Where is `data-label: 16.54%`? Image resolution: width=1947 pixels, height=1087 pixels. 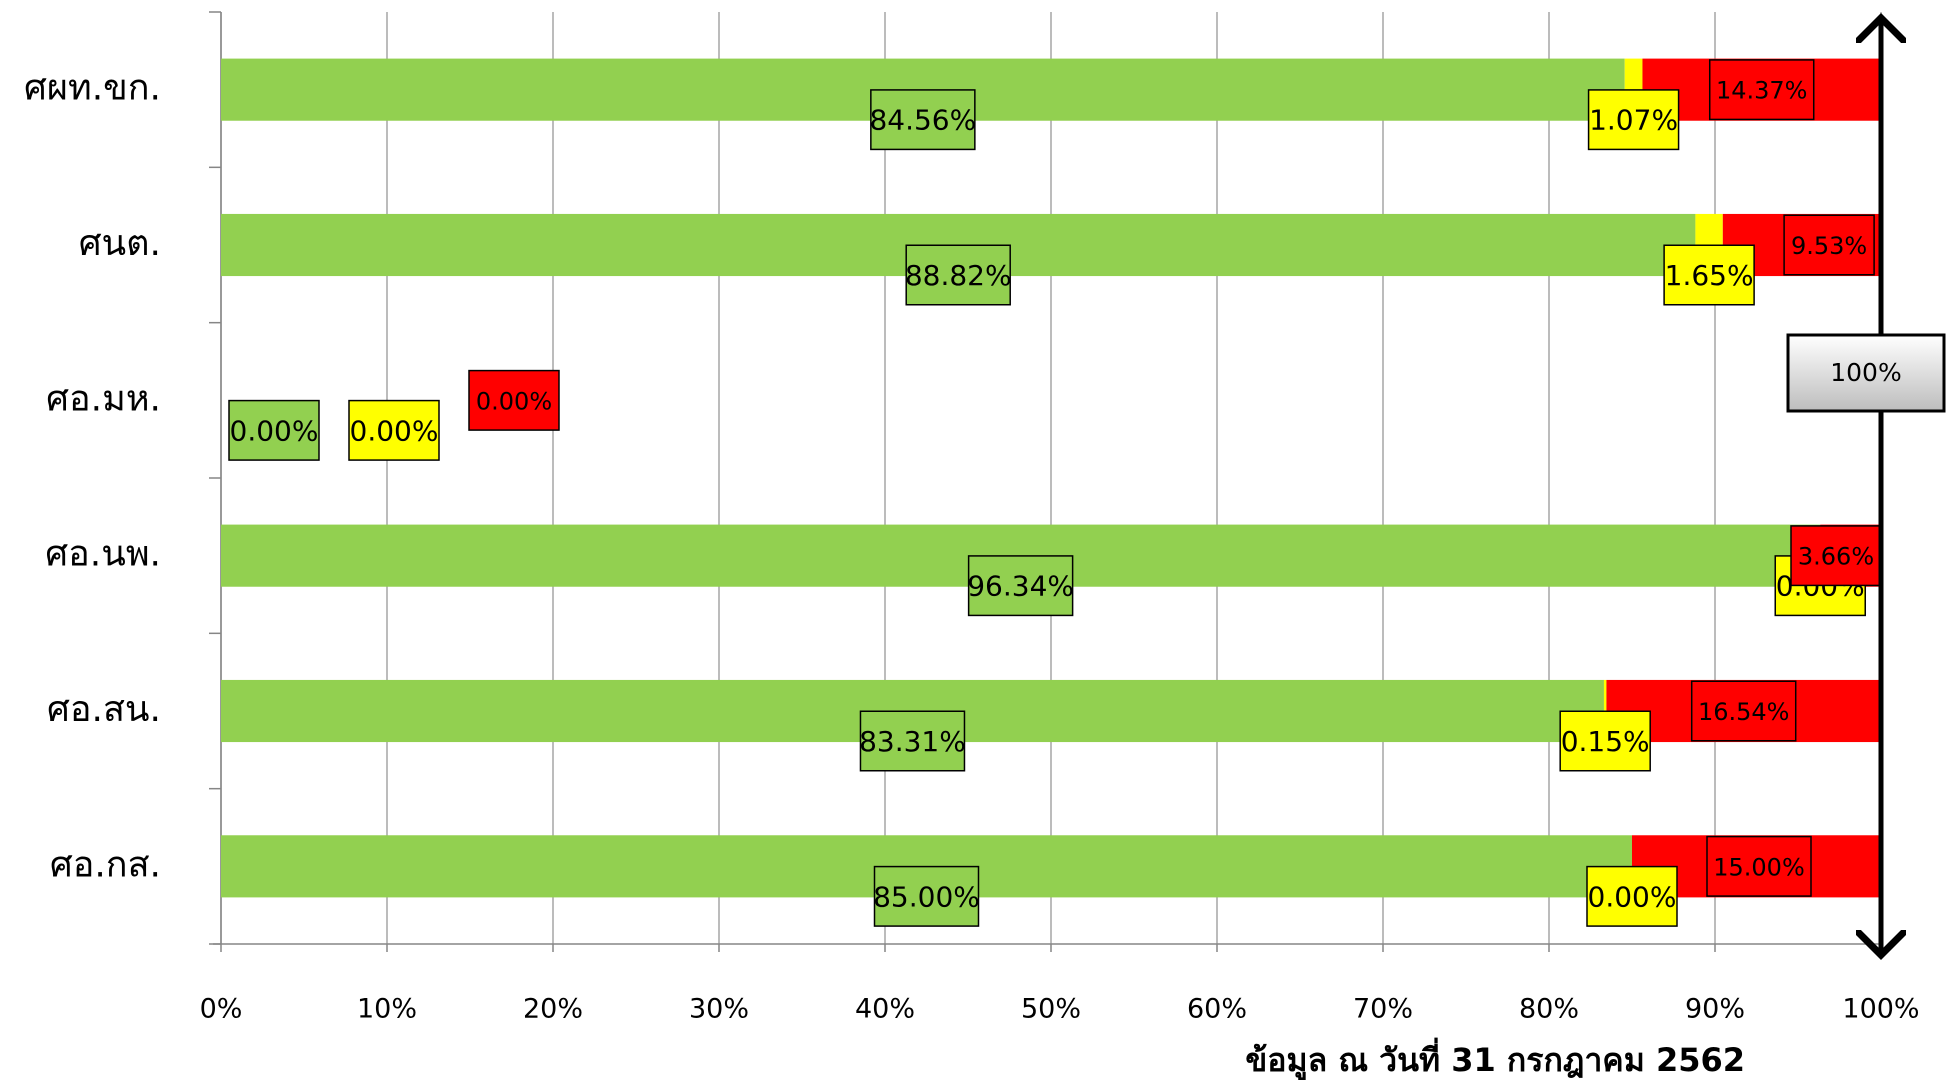
data-label: 16.54% is located at coordinates (1744, 712).